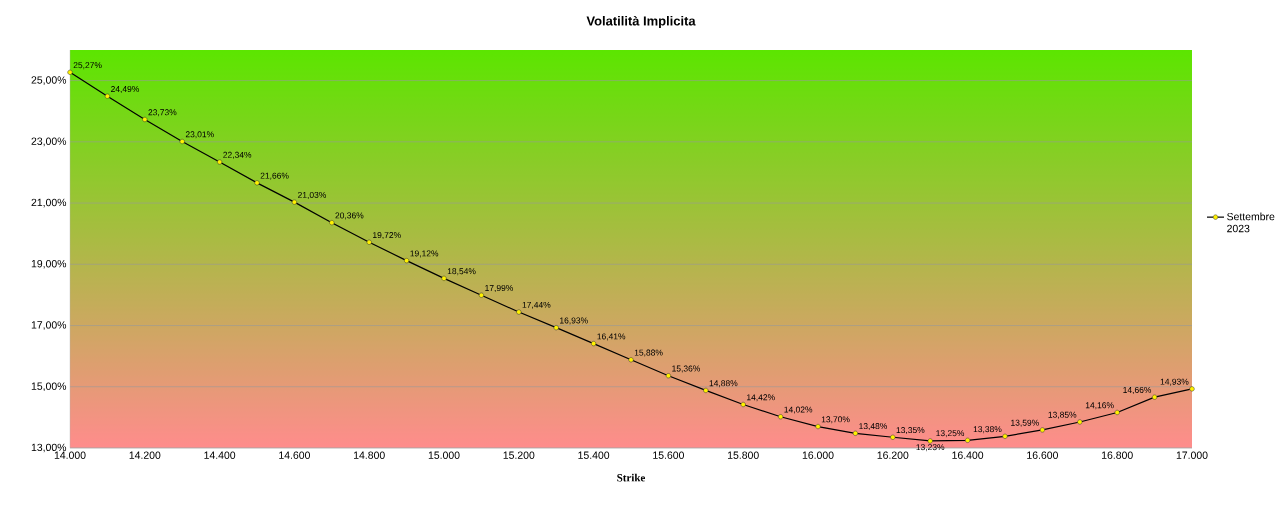 The height and width of the screenshot is (506, 1282). Describe the element at coordinates (49, 264) in the screenshot. I see `y-tick-label: 19,00%` at that location.